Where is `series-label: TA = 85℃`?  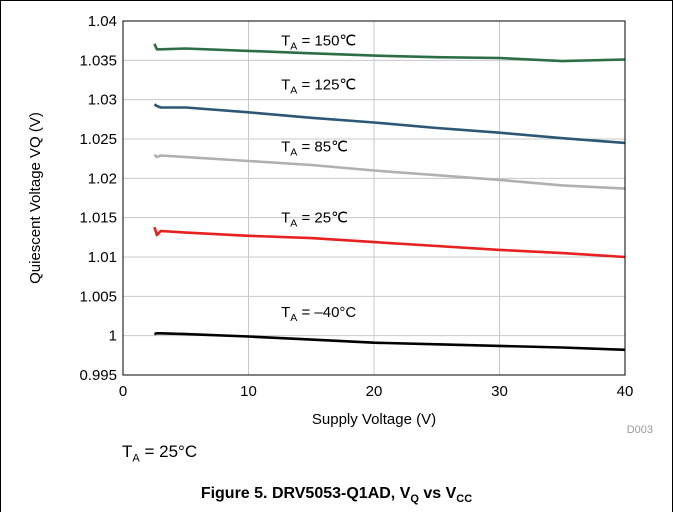 series-label: TA = 85℃ is located at coordinates (314, 149).